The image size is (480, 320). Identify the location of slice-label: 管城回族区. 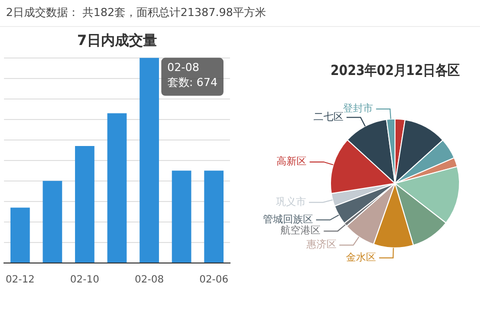
(288, 220).